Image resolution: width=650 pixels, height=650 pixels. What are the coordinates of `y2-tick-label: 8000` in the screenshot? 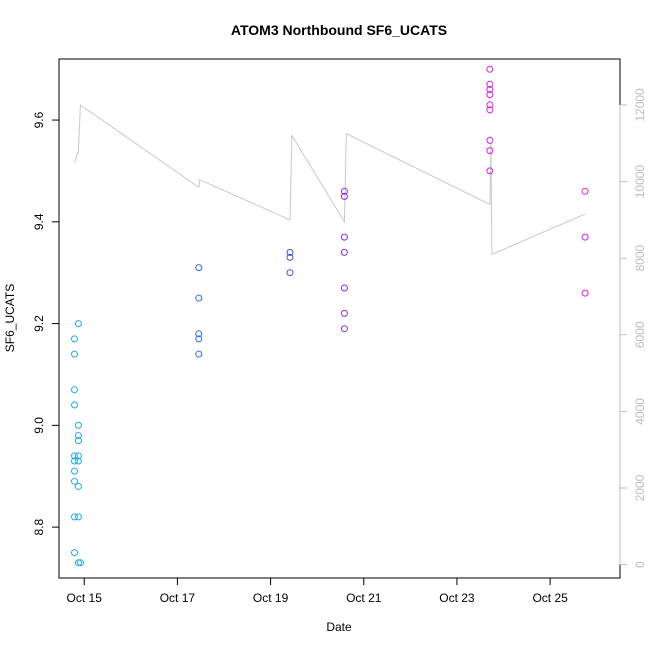 It's located at (640, 258).